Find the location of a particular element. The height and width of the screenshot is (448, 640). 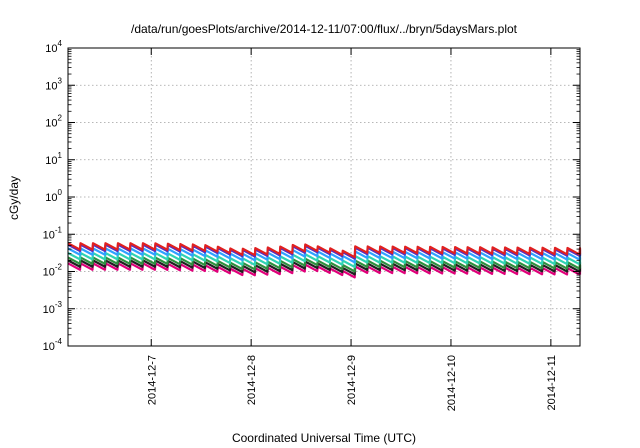

y-tick-exponent: -1 is located at coordinates (59, 229).